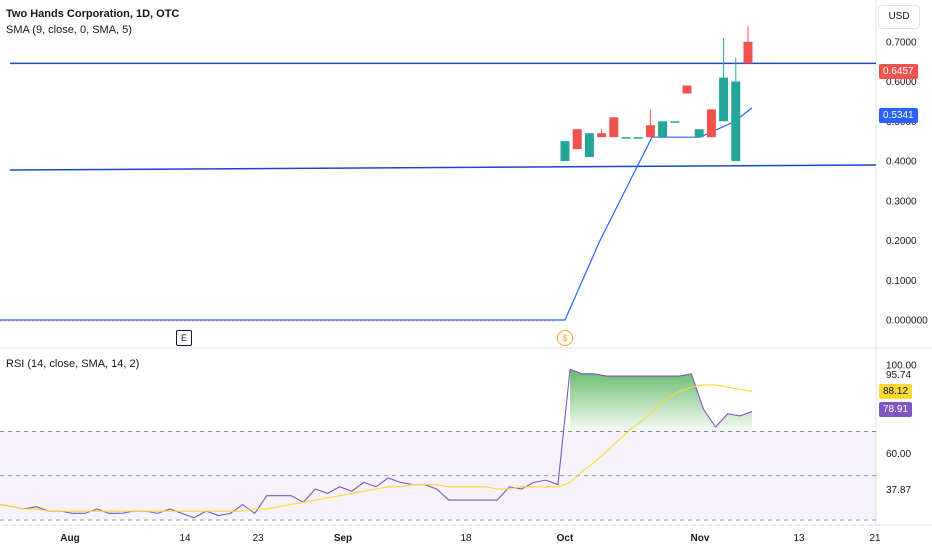  I want to click on time-tick-label: 23, so click(258, 538).